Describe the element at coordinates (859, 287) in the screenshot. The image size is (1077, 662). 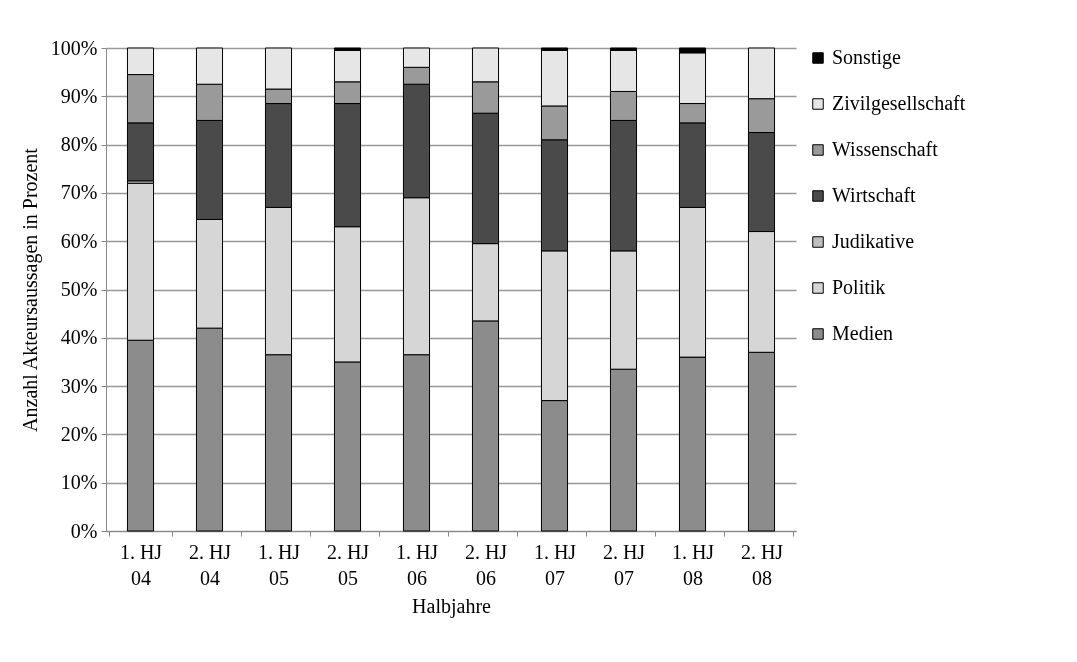
I see `legend-label: Politik` at that location.